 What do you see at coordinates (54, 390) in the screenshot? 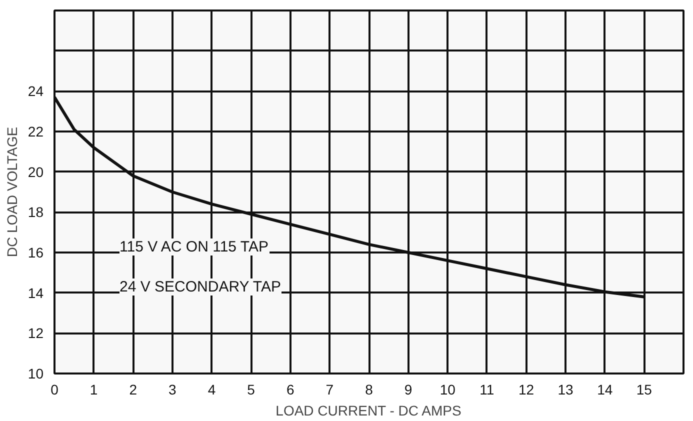
I see `x-tick-label: 0` at bounding box center [54, 390].